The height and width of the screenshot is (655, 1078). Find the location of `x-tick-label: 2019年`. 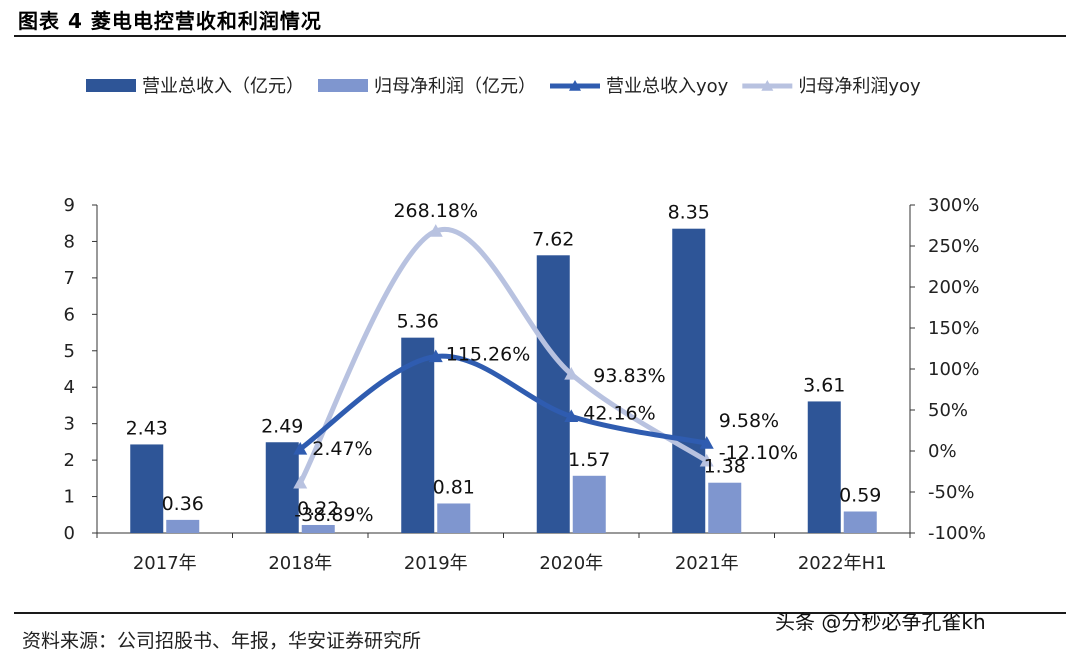

x-tick-label: 2019年 is located at coordinates (436, 563).